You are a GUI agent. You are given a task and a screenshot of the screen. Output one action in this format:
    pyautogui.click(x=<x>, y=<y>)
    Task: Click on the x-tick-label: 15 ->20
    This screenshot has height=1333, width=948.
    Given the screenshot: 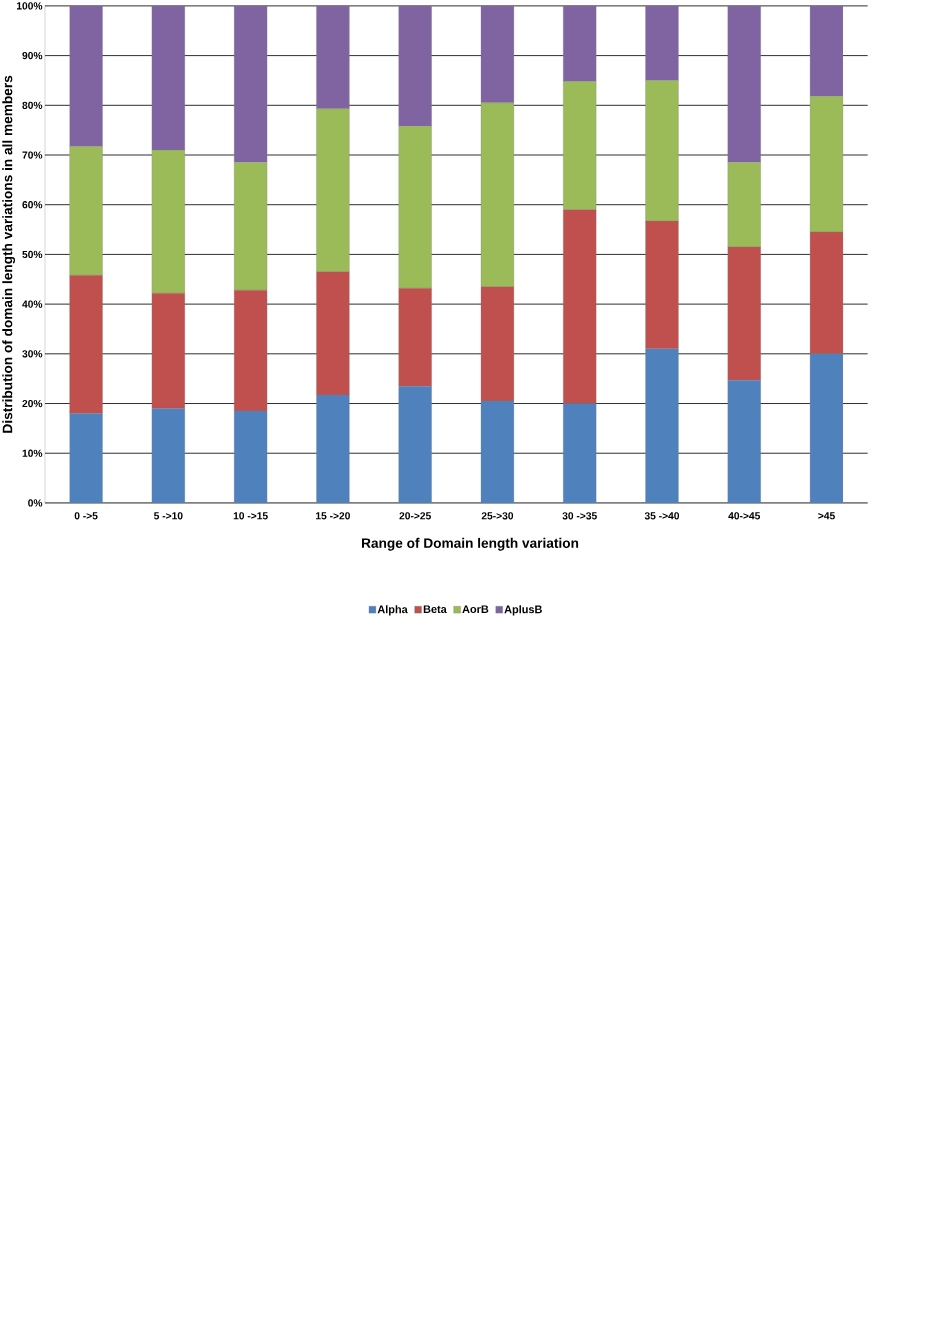 What is the action you would take?
    pyautogui.click(x=332, y=516)
    